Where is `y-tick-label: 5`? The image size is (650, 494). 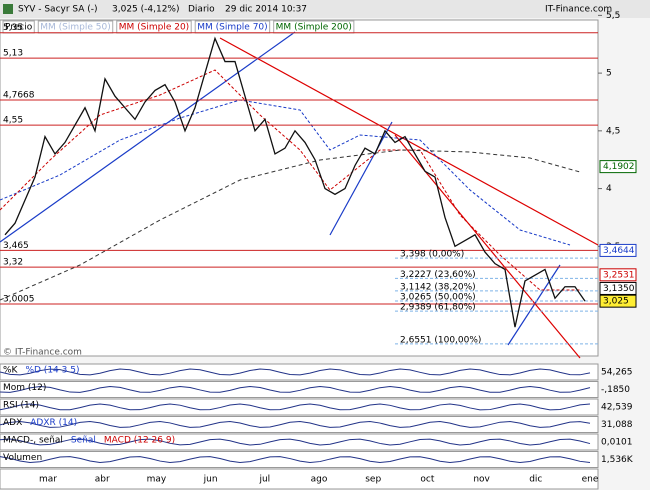 y-tick-label: 5 is located at coordinates (609, 74).